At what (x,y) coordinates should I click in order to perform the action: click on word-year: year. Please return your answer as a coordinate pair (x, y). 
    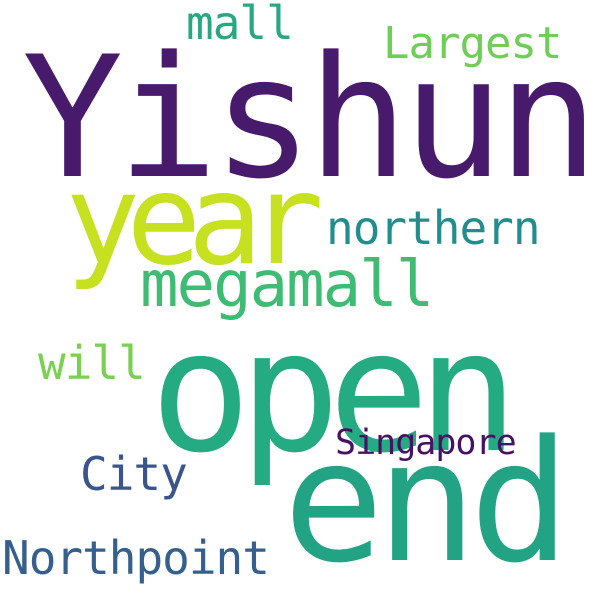
    Looking at the image, I should click on (194, 220).